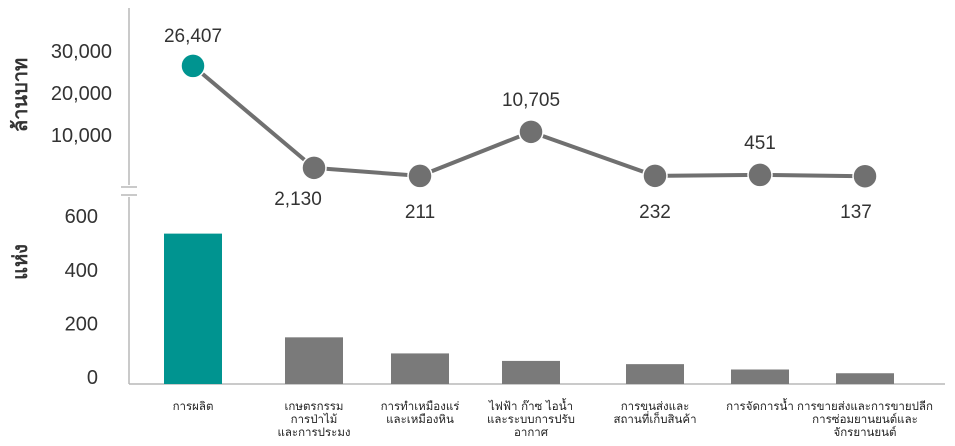 This screenshot has height=446, width=955. I want to click on data-label: 10,705, so click(531, 100).